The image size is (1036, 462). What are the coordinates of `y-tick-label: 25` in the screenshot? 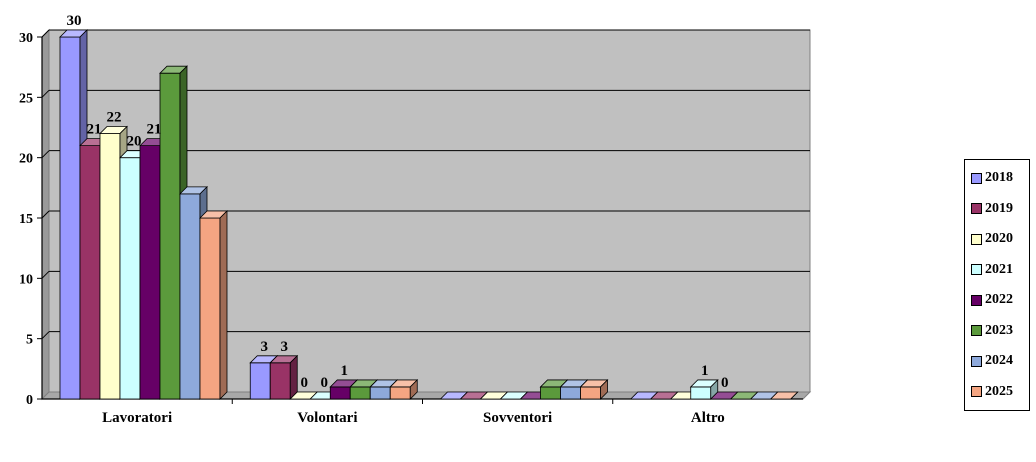 It's located at (26, 98).